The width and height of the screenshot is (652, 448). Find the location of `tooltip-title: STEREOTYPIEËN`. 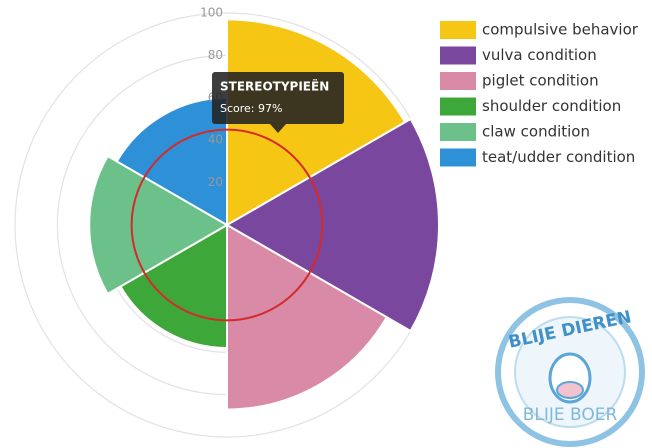

tooltip-title: STEREOTYPIEËN is located at coordinates (274, 86).